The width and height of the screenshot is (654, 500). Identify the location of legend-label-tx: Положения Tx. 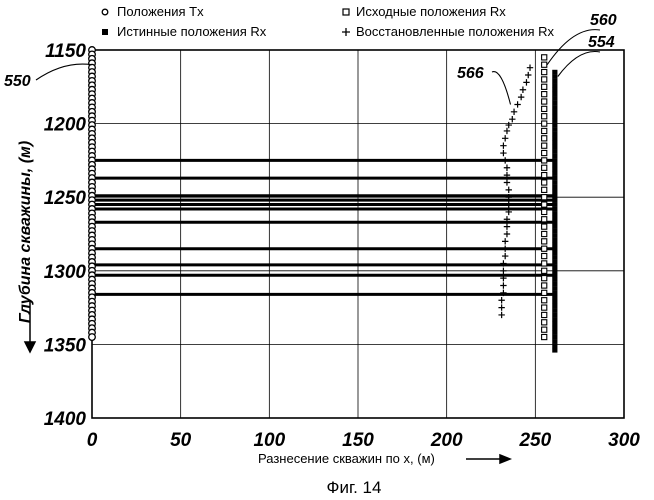
(160, 11).